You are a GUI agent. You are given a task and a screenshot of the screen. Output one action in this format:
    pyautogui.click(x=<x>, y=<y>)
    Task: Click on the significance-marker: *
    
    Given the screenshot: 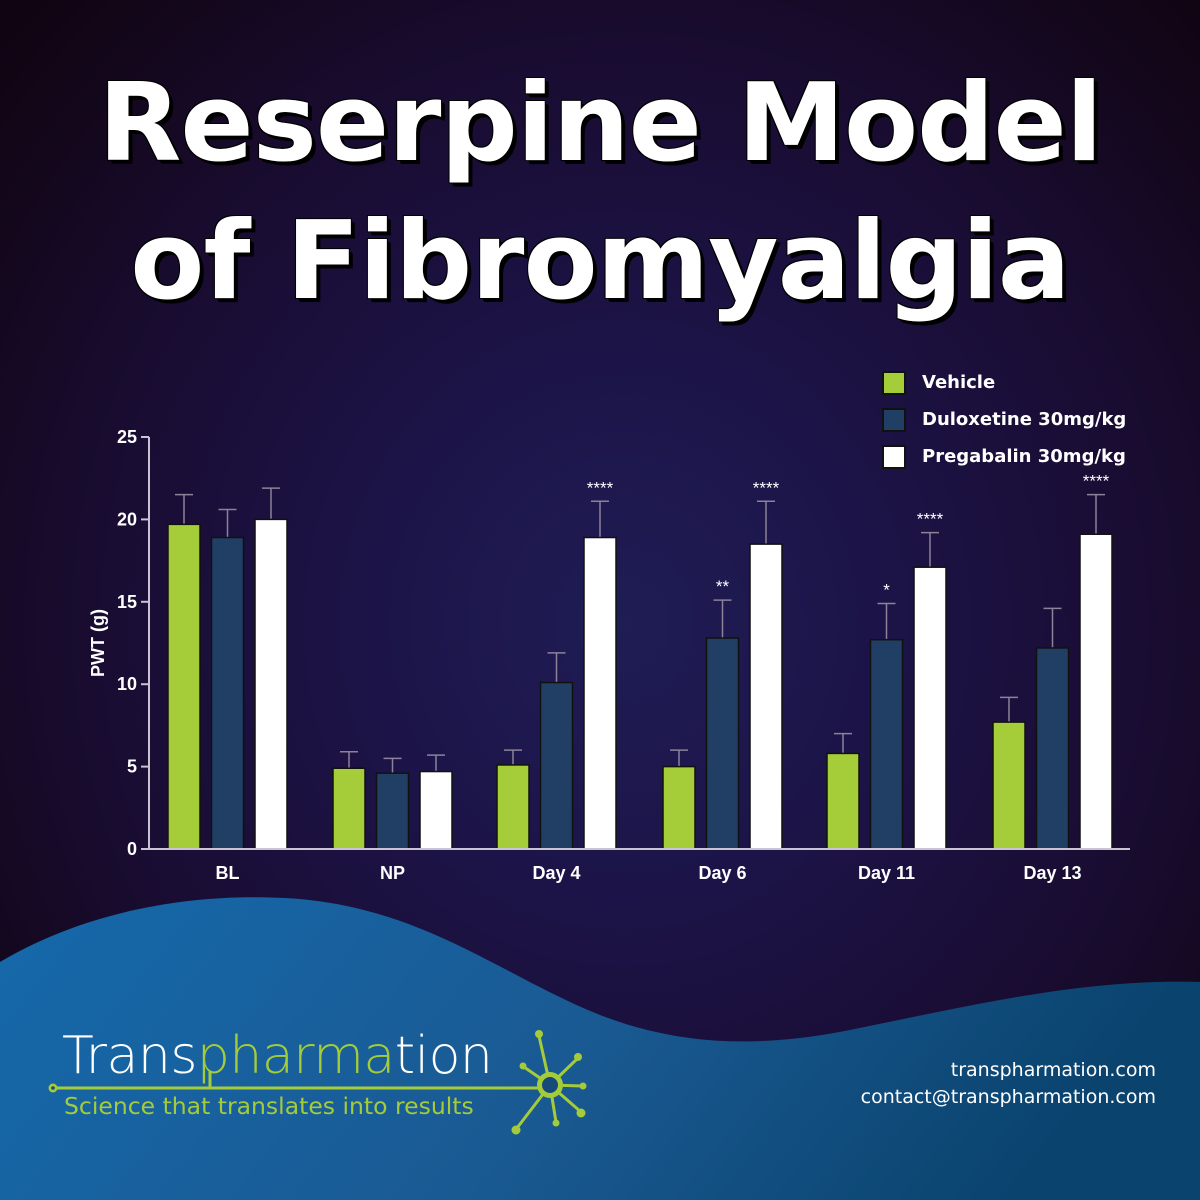 What is the action you would take?
    pyautogui.click(x=886, y=589)
    